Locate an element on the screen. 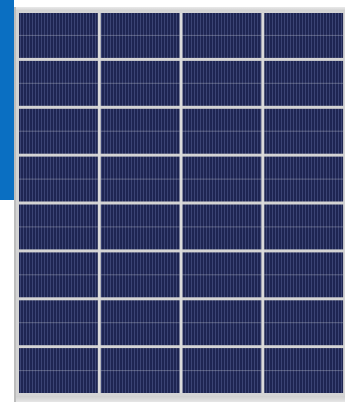  blue-accent-bar is located at coordinates (7, 100).